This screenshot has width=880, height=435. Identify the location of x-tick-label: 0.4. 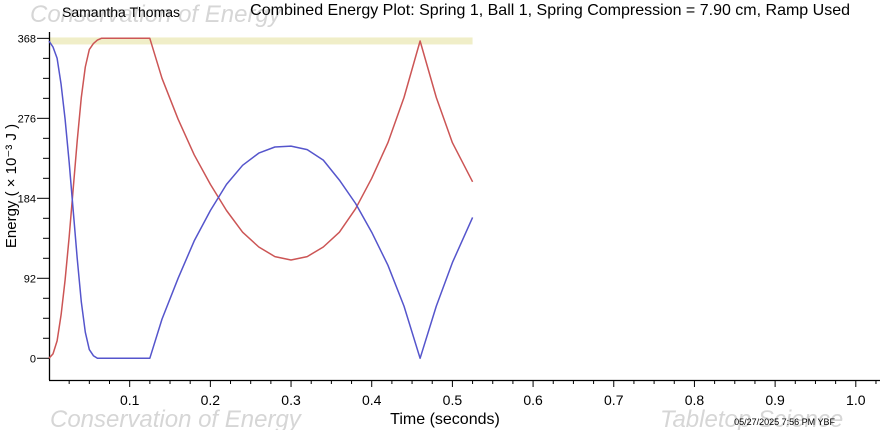
(372, 400).